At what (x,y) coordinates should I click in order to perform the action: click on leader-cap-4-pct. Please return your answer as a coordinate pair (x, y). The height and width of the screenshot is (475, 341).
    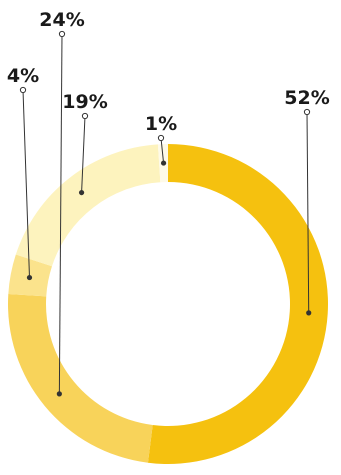
    Looking at the image, I should click on (23, 90).